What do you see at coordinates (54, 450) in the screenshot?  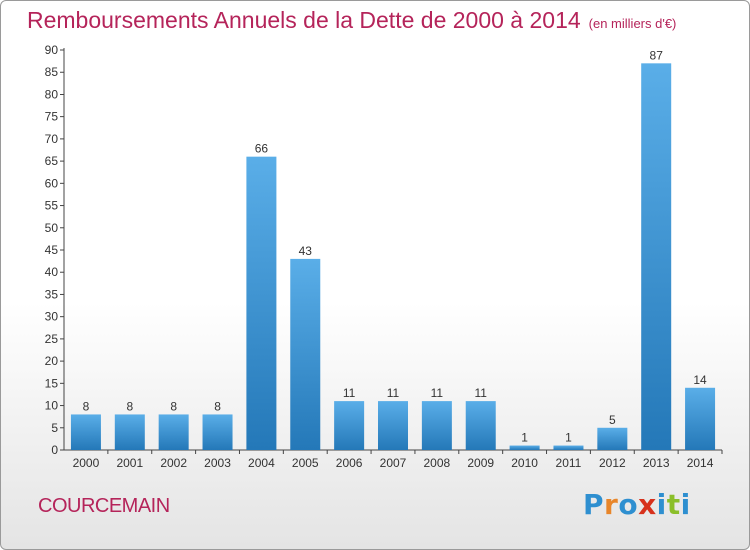 I see `y-tick-label: 0` at bounding box center [54, 450].